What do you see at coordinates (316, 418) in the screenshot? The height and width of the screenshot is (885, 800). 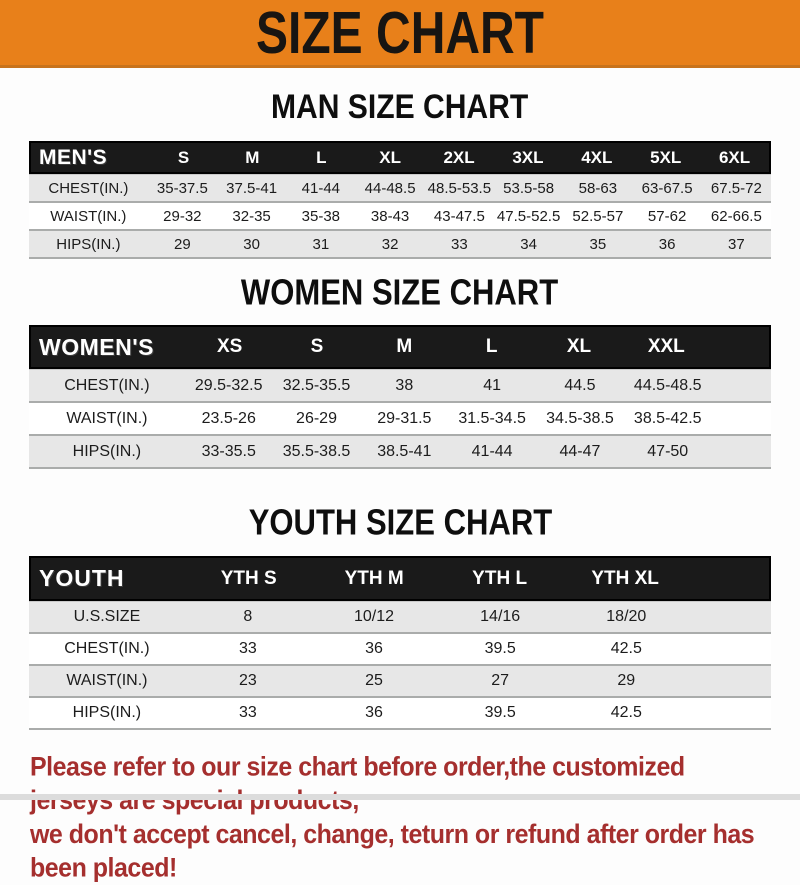 I see `size-cell: 26-29` at bounding box center [316, 418].